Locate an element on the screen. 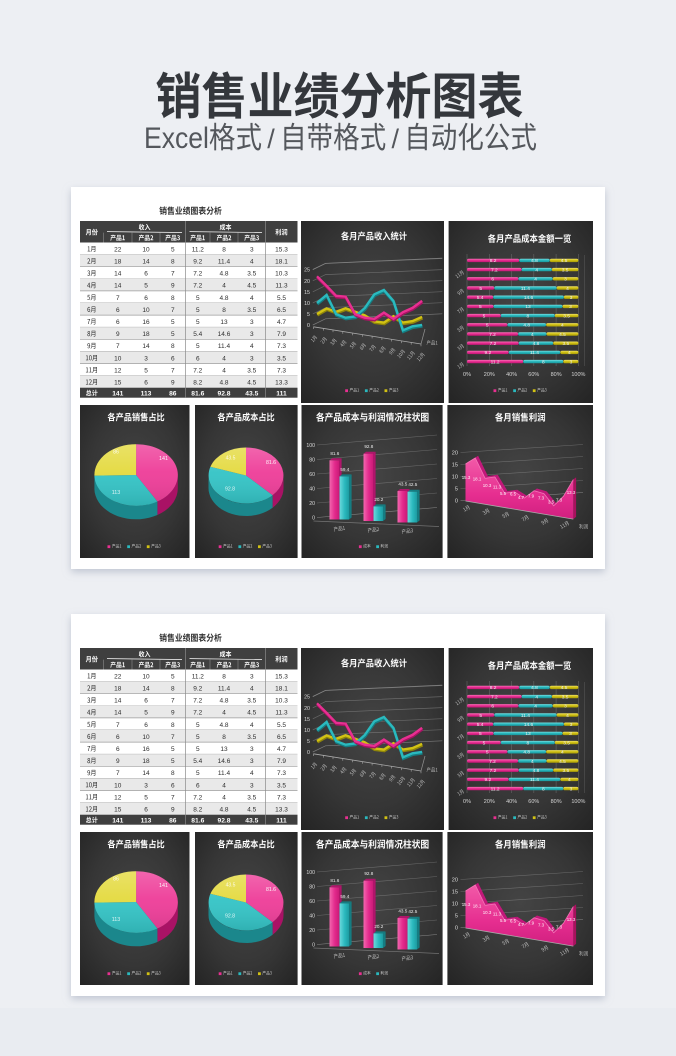 The image size is (676, 1056). svg-text: 20 is located at coordinates (455, 881).